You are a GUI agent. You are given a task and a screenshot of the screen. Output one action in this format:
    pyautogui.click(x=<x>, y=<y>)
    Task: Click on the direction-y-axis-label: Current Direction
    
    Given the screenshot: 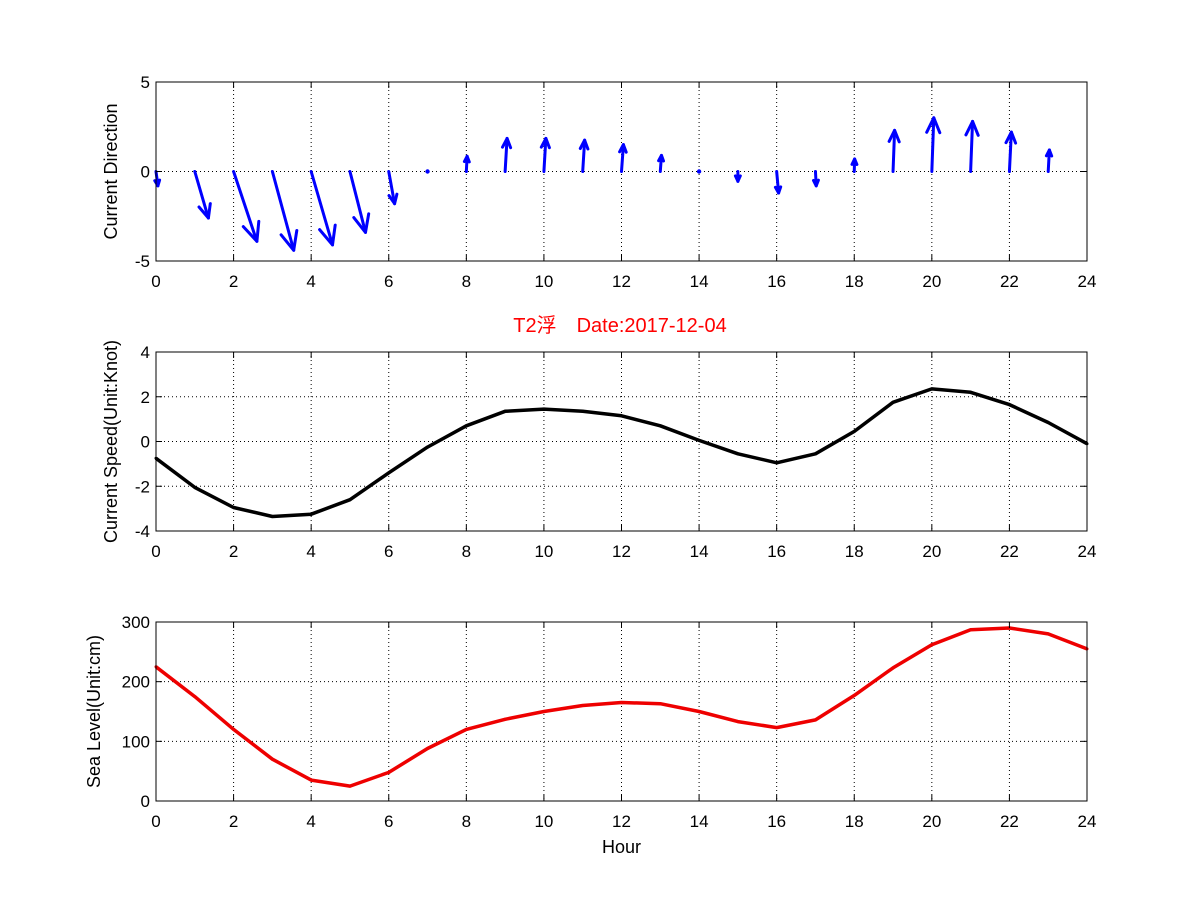 What is the action you would take?
    pyautogui.click(x=111, y=171)
    